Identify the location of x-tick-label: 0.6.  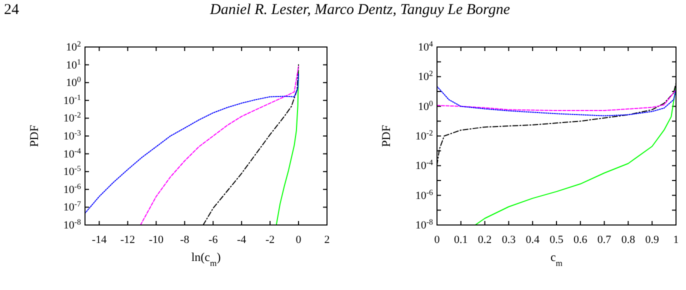
(581, 240).